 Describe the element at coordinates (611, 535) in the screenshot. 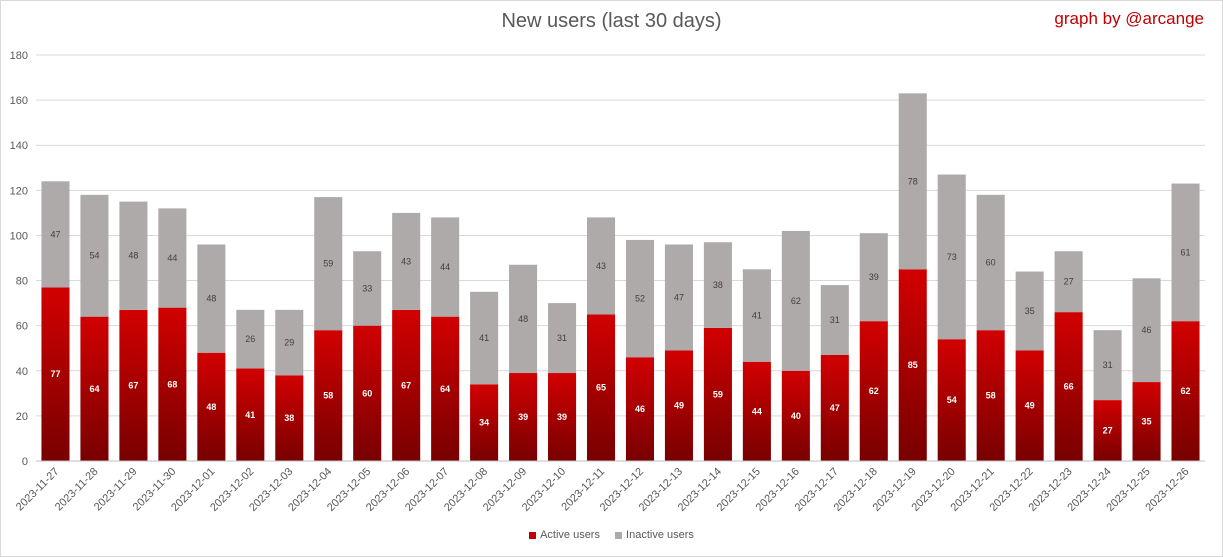

I see `chart-legend: Active users Inactive users` at that location.